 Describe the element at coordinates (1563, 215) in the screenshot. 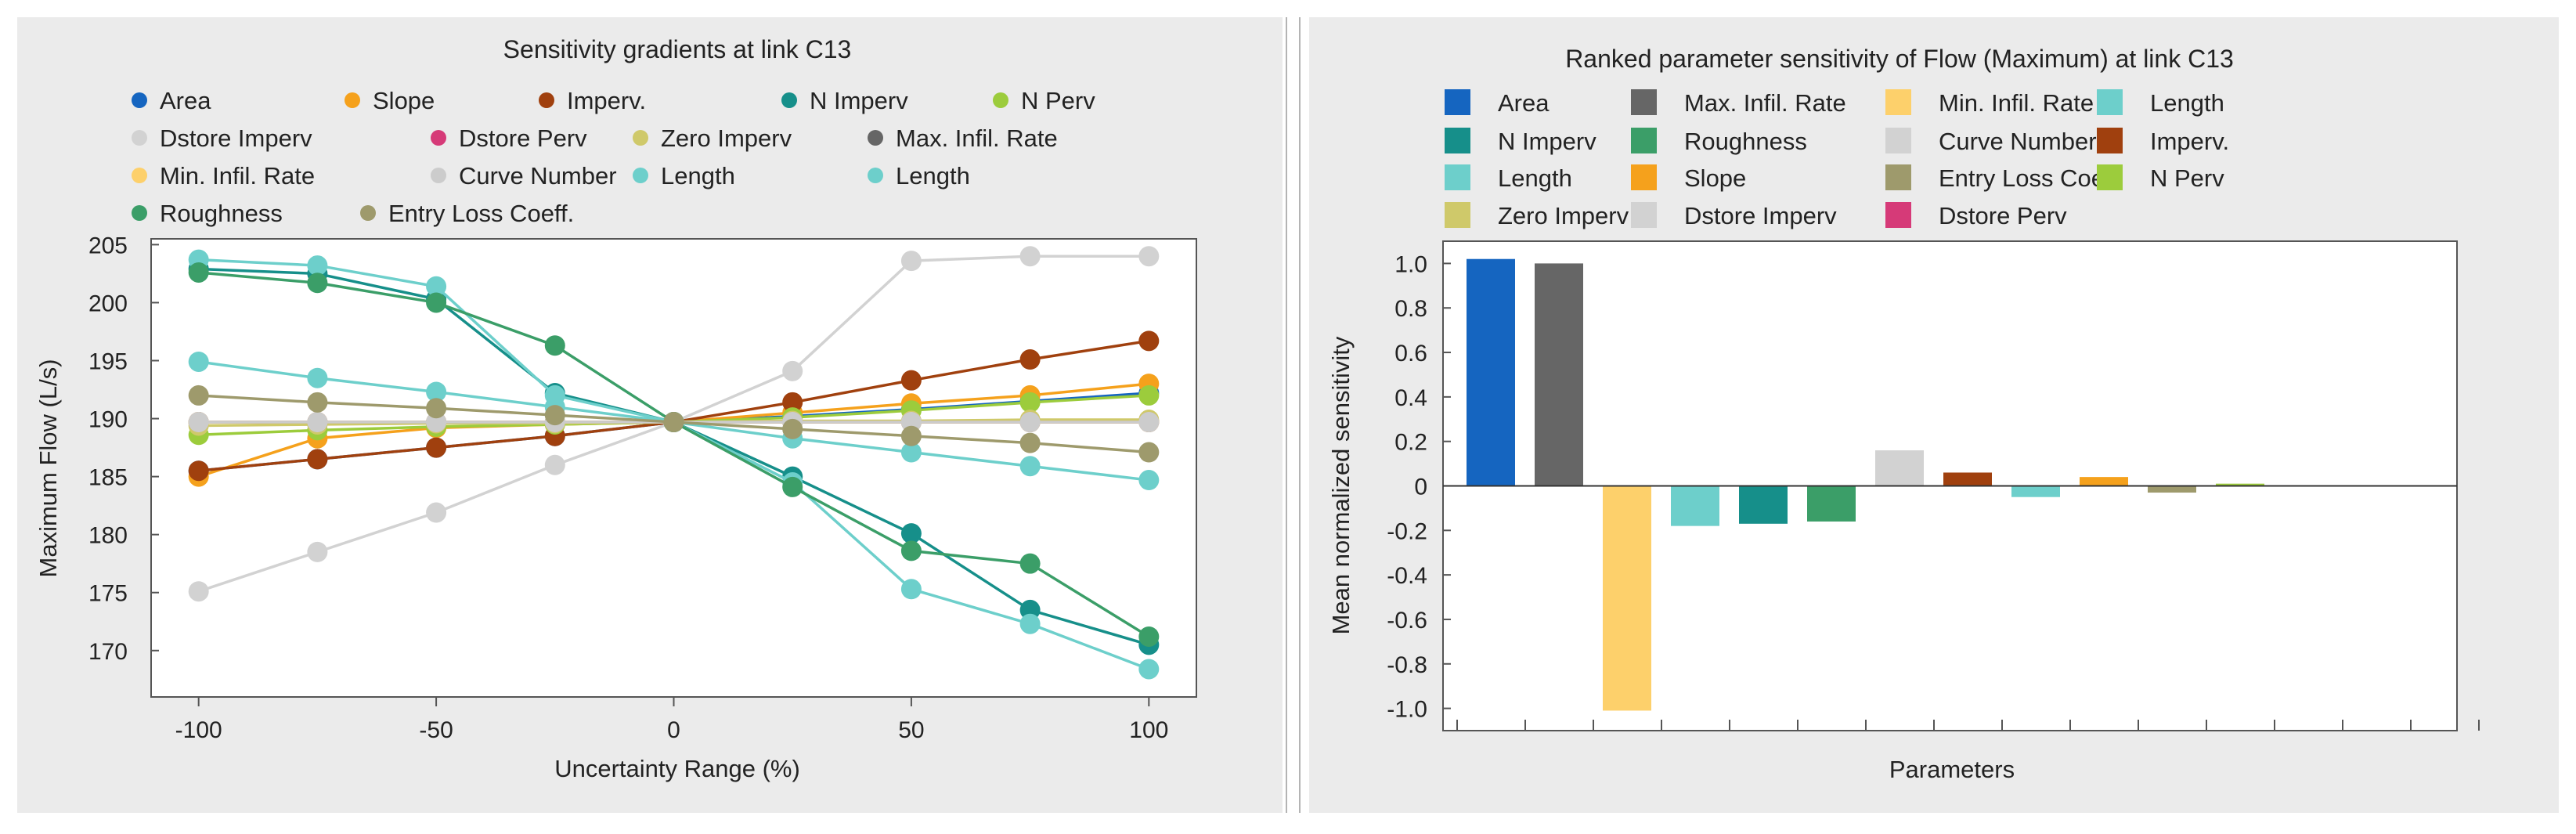

I see `legend-label: Zero Imperv` at that location.